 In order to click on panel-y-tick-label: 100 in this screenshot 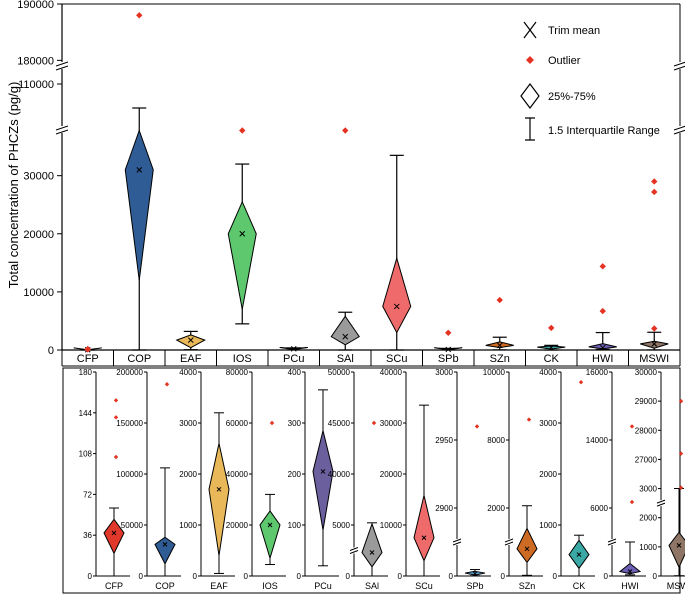, I will do `click(295, 525)`.